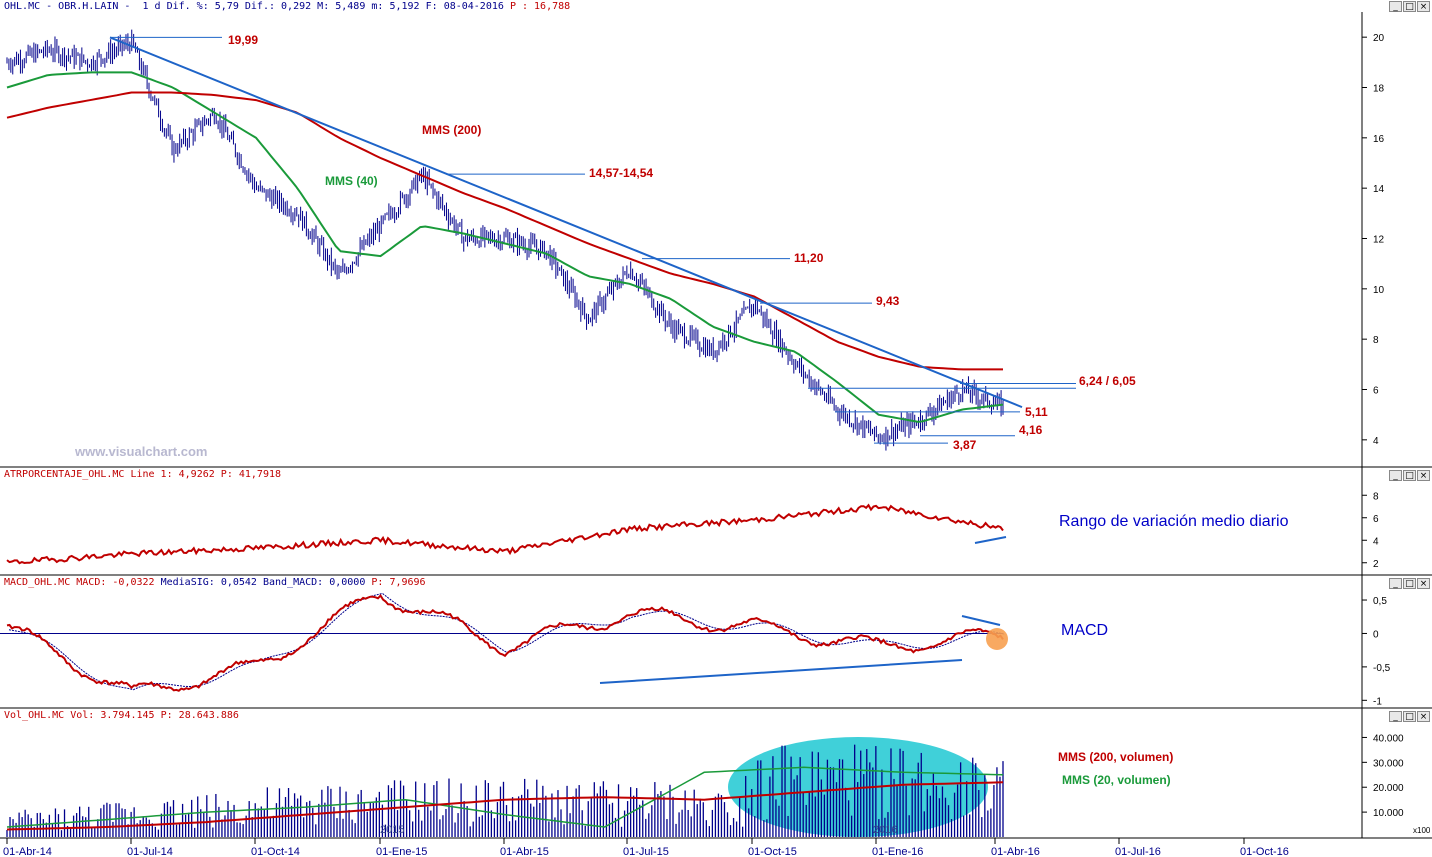 The image size is (1432, 857). What do you see at coordinates (34, 715) in the screenshot?
I see `vol-name: Vol_OHL.MC` at bounding box center [34, 715].